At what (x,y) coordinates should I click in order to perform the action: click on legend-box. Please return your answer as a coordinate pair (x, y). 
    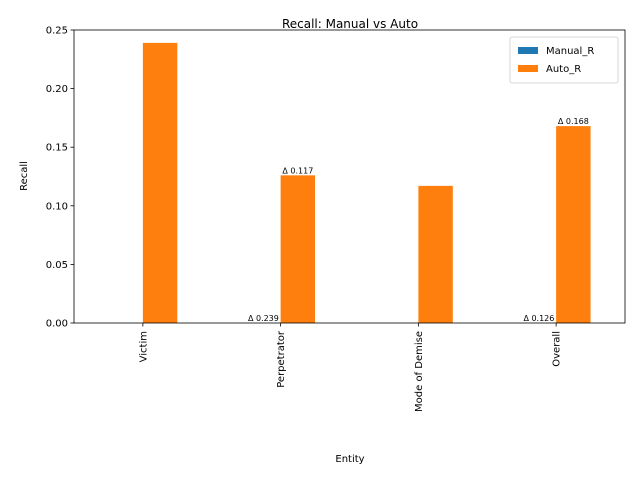
    Looking at the image, I should click on (564, 60).